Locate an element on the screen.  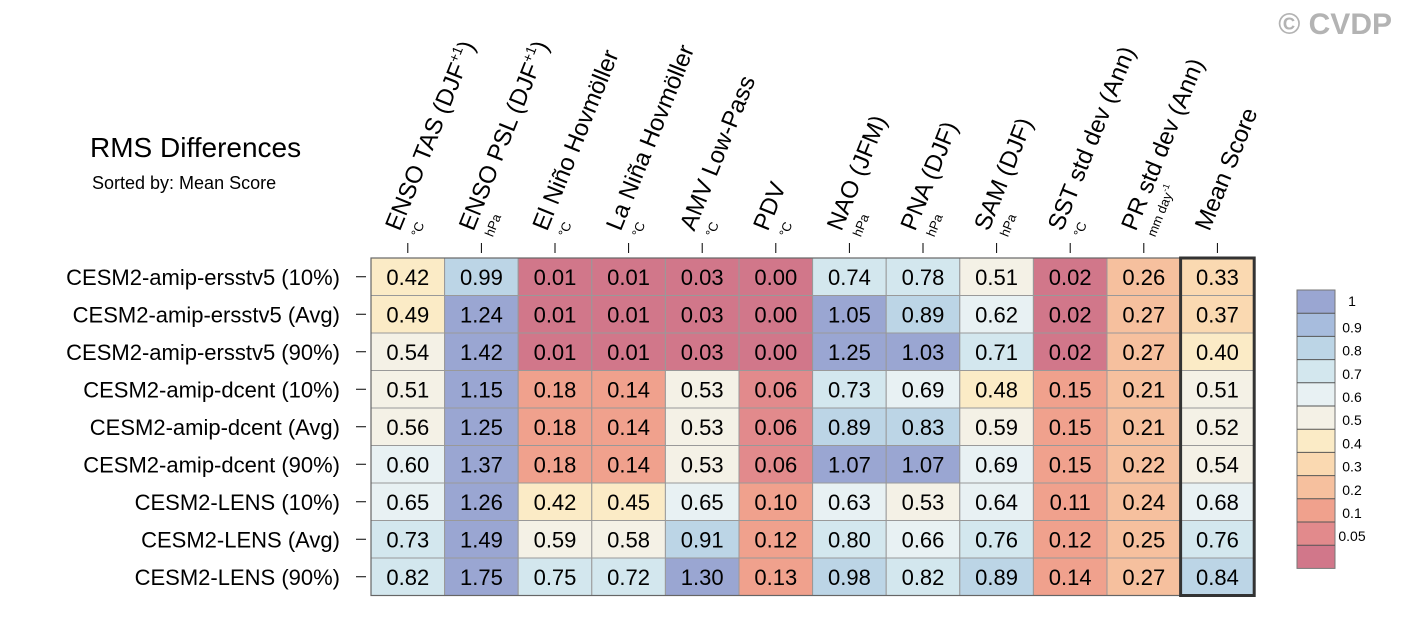
column-header: SAM (DJF)hPa is located at coordinates (1003, 176).